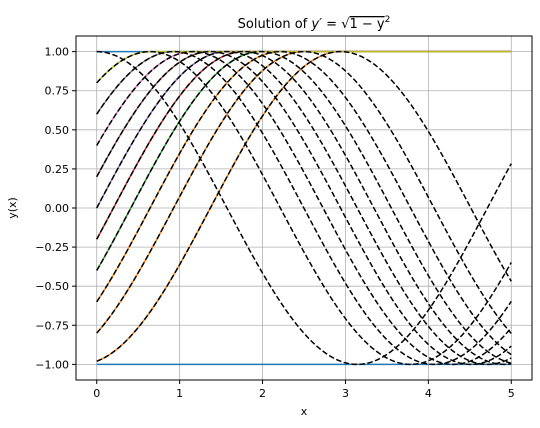  What do you see at coordinates (367, 24) in the screenshot?
I see `chart-title-radicand: 1 − y` at bounding box center [367, 24].